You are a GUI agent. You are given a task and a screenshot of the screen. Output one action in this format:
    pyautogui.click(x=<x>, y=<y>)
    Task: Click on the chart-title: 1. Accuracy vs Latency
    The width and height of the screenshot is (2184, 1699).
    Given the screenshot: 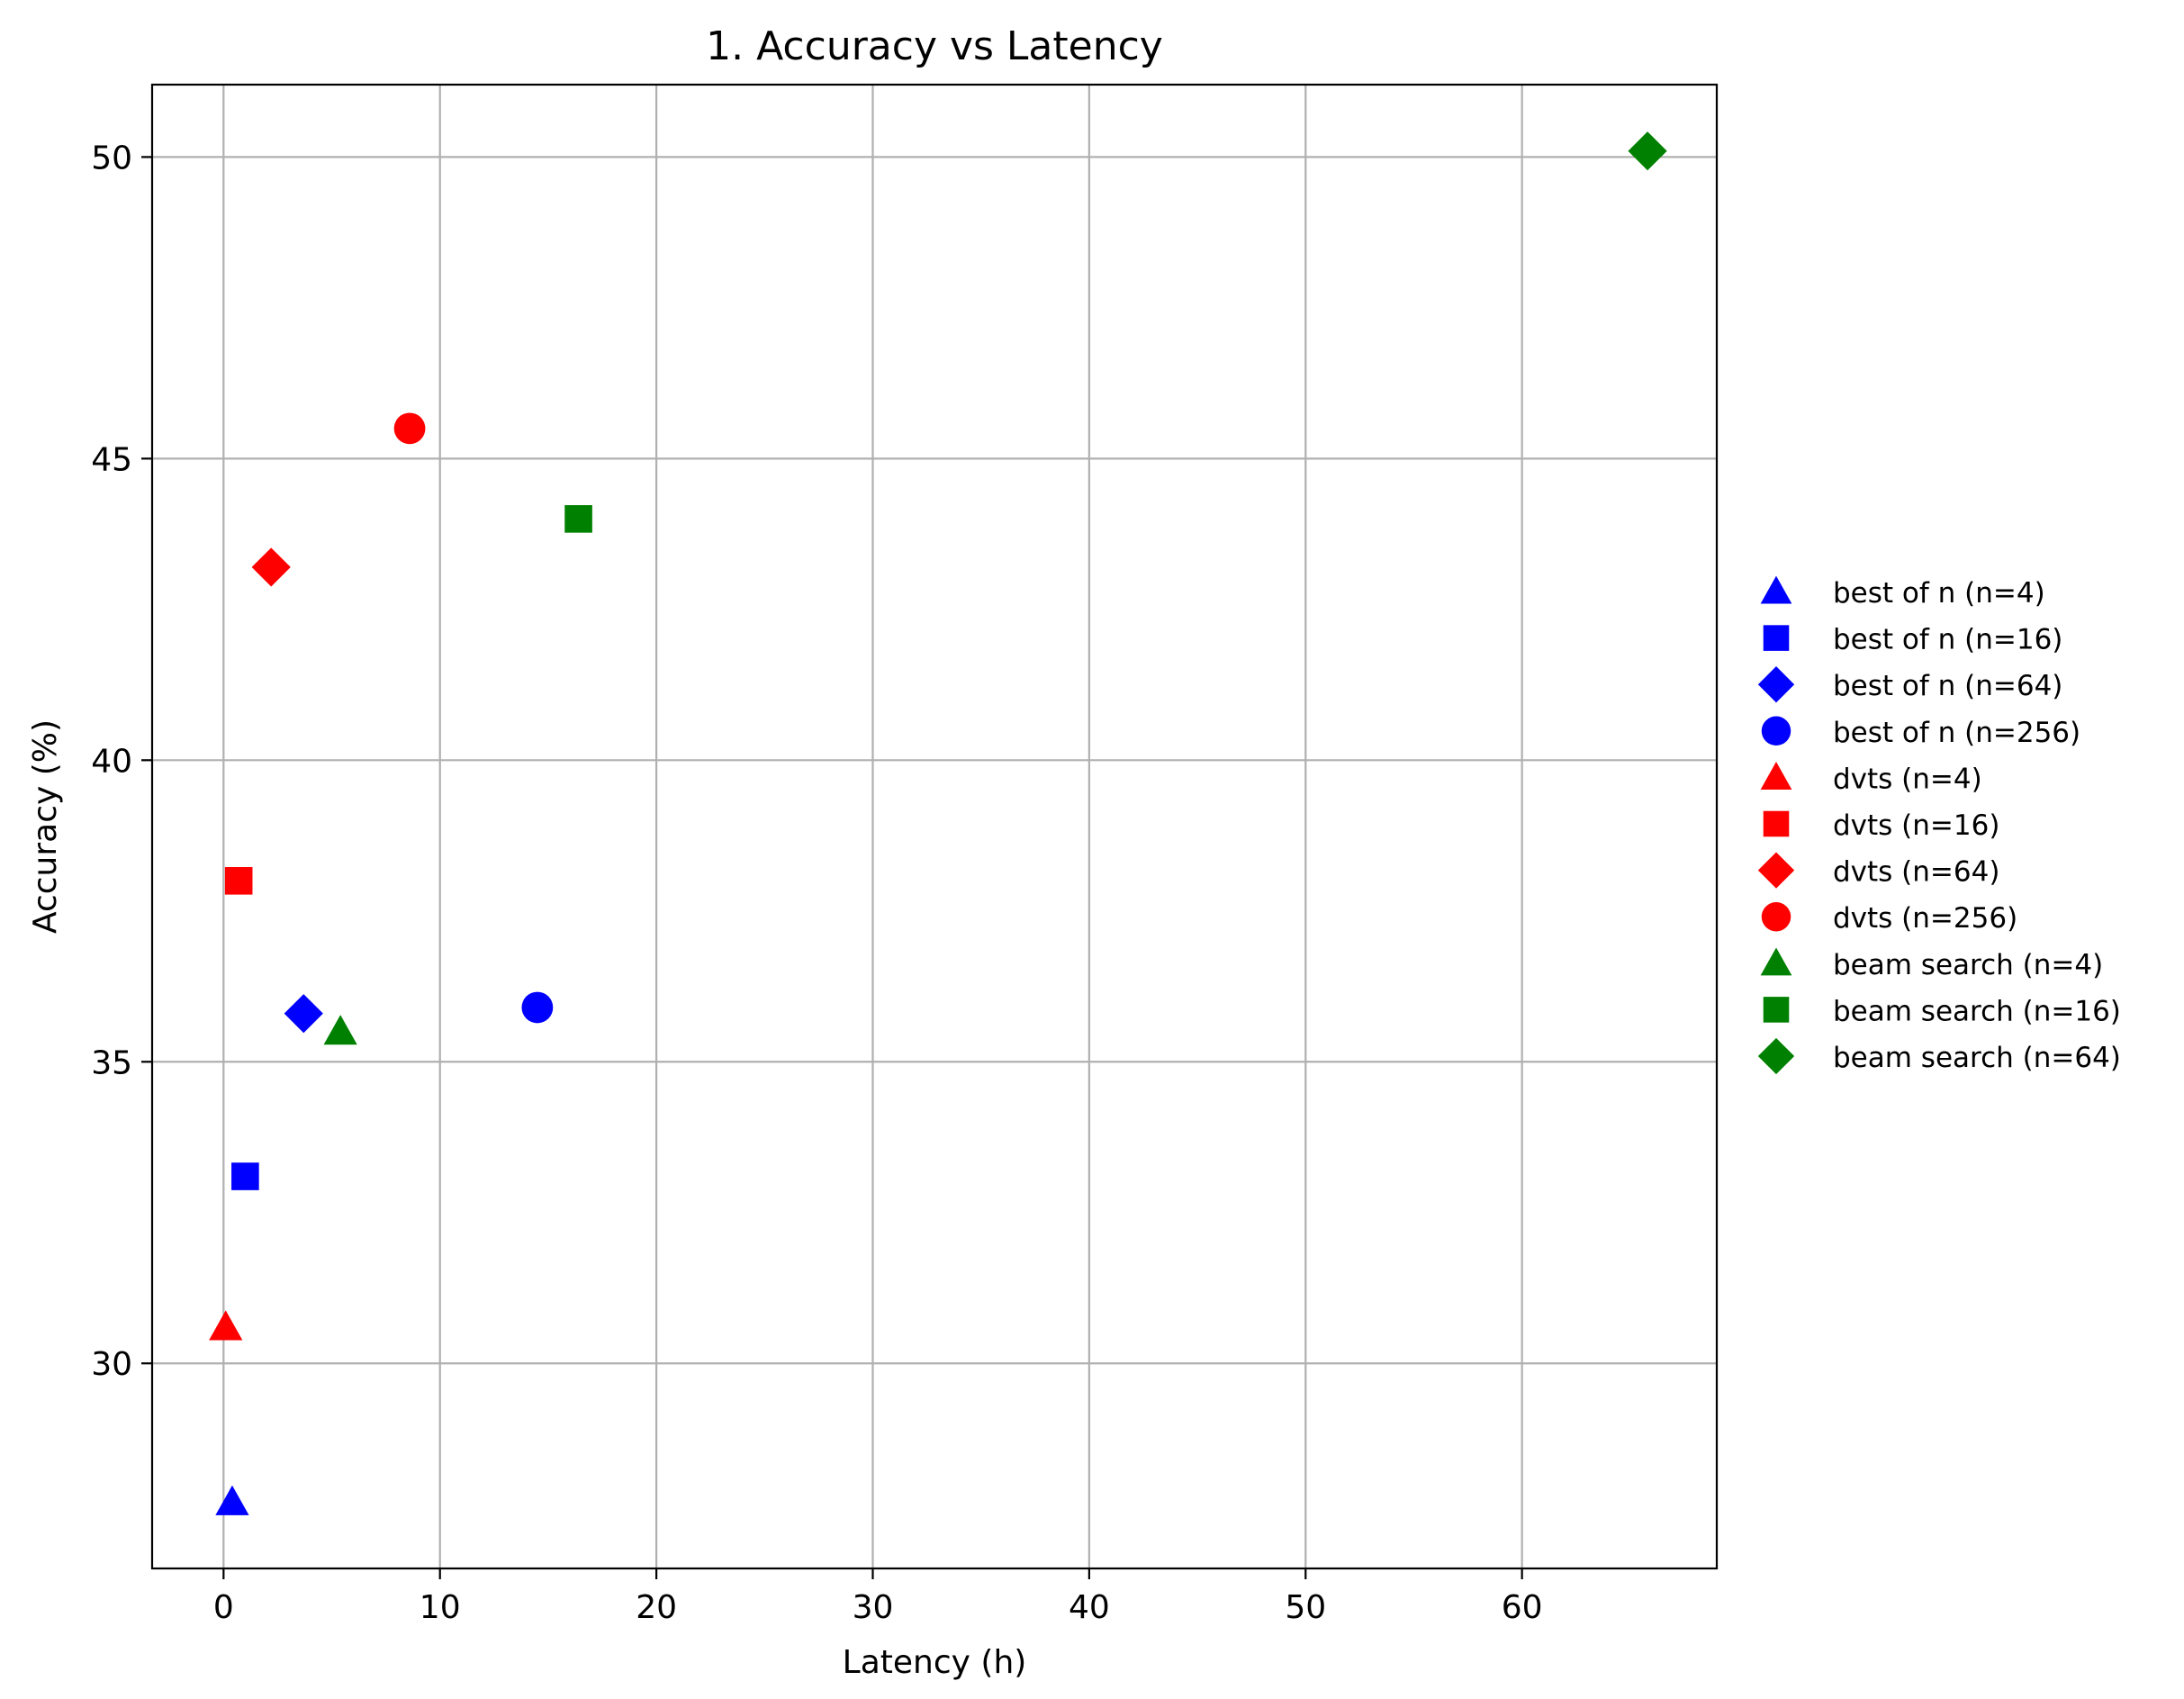 What is the action you would take?
    pyautogui.click(x=934, y=46)
    